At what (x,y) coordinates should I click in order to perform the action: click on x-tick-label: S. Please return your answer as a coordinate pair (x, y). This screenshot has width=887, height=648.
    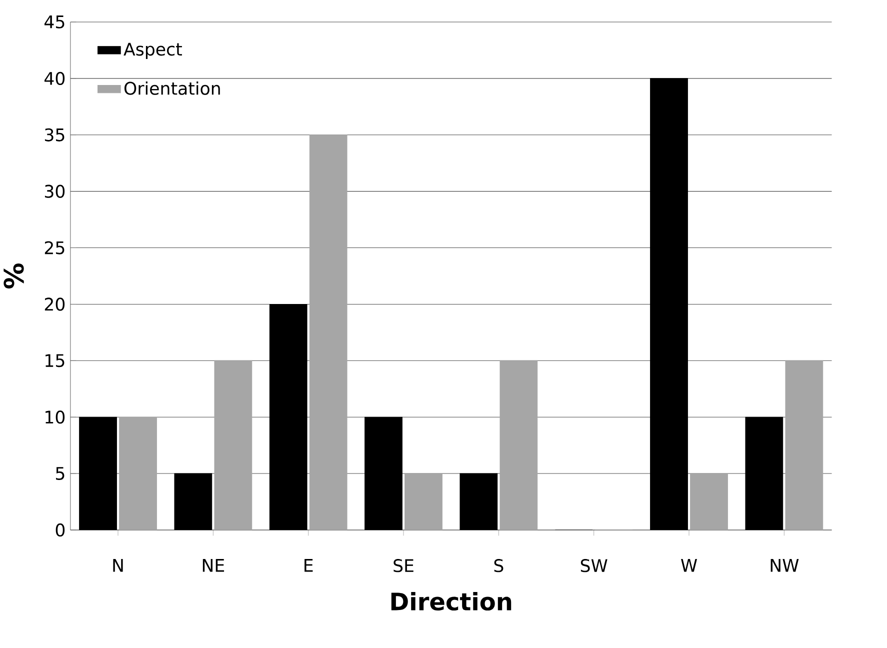
    Looking at the image, I should click on (499, 565).